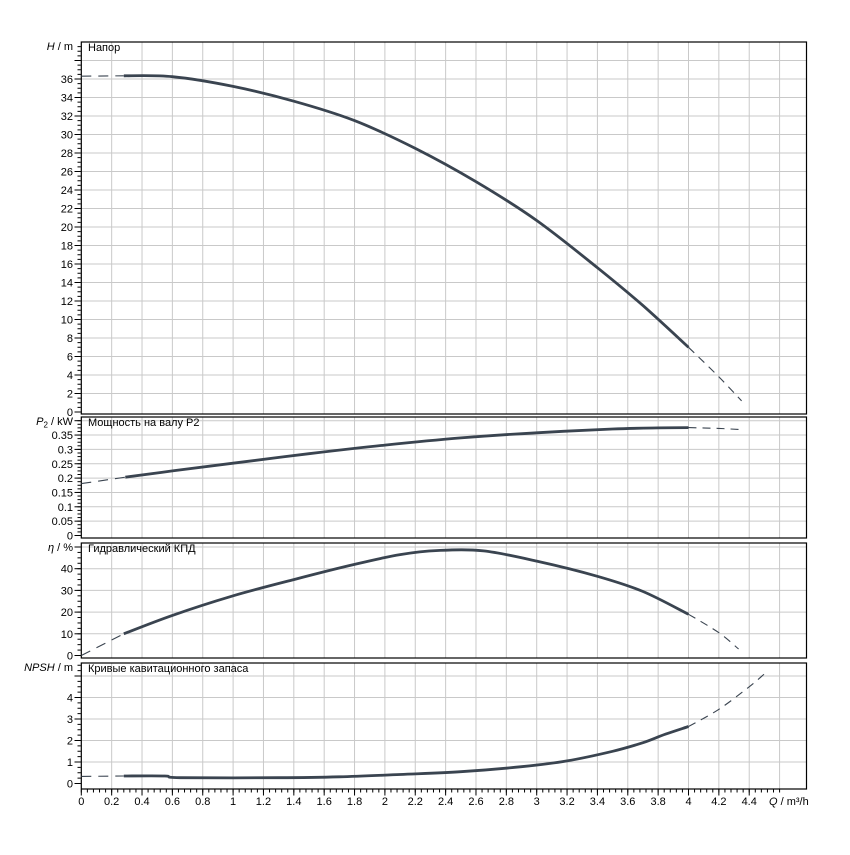 The width and height of the screenshot is (850, 855). Describe the element at coordinates (65, 450) in the screenshot. I see `y-tick-label: 0.3` at that location.